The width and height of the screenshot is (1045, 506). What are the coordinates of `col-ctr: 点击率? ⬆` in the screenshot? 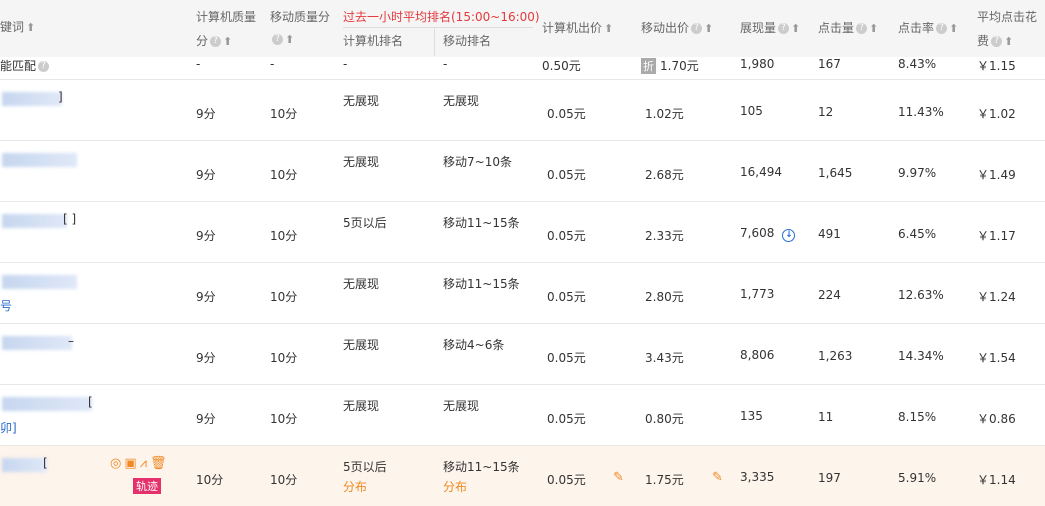 It's located at (928, 28).